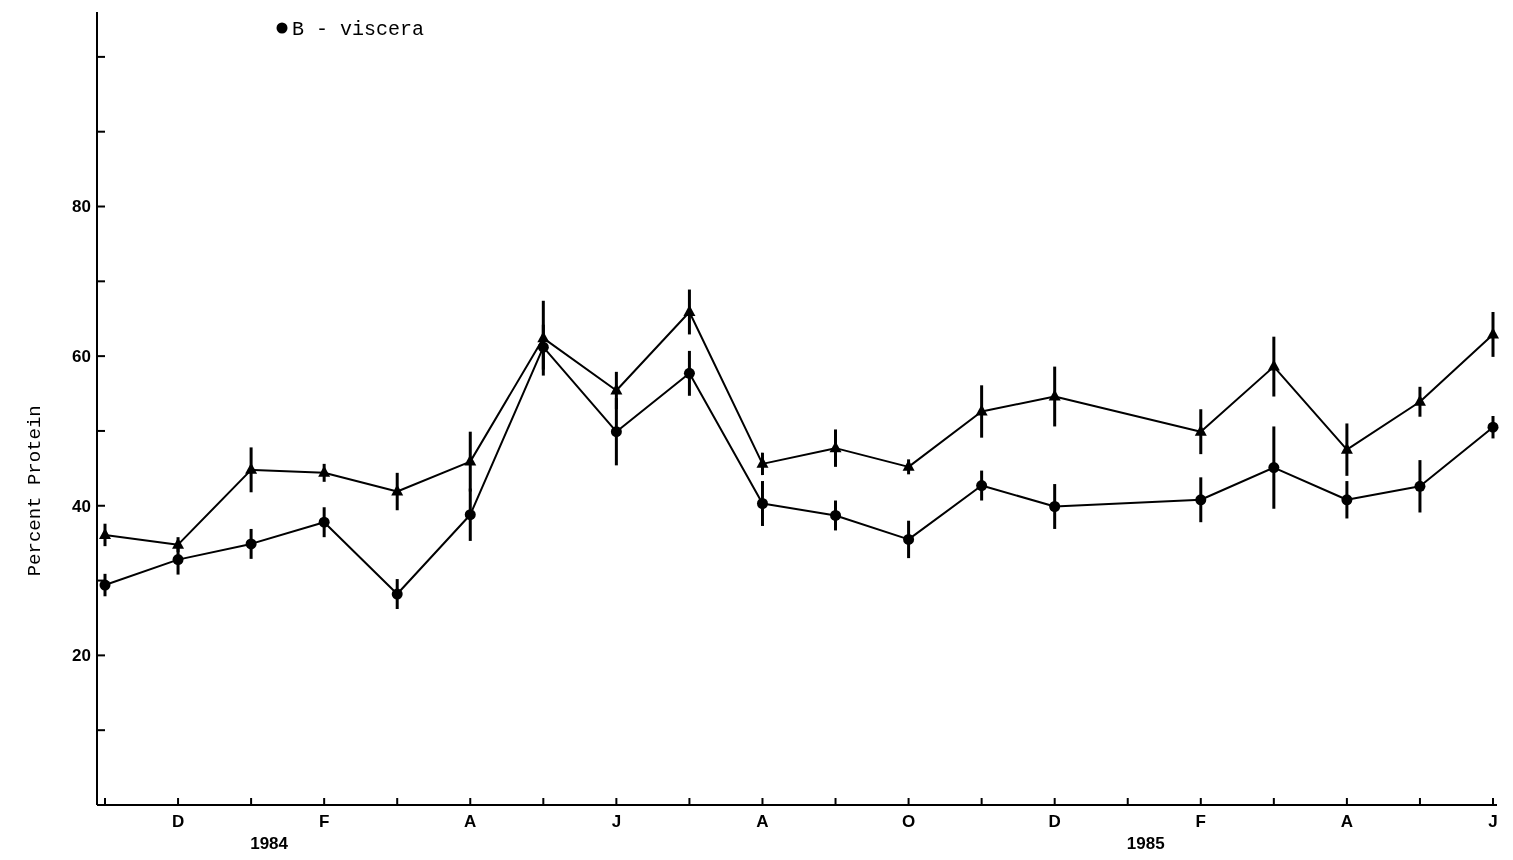 This screenshot has width=1513, height=860. Describe the element at coordinates (908, 821) in the screenshot. I see `x-tick-label: O` at that location.